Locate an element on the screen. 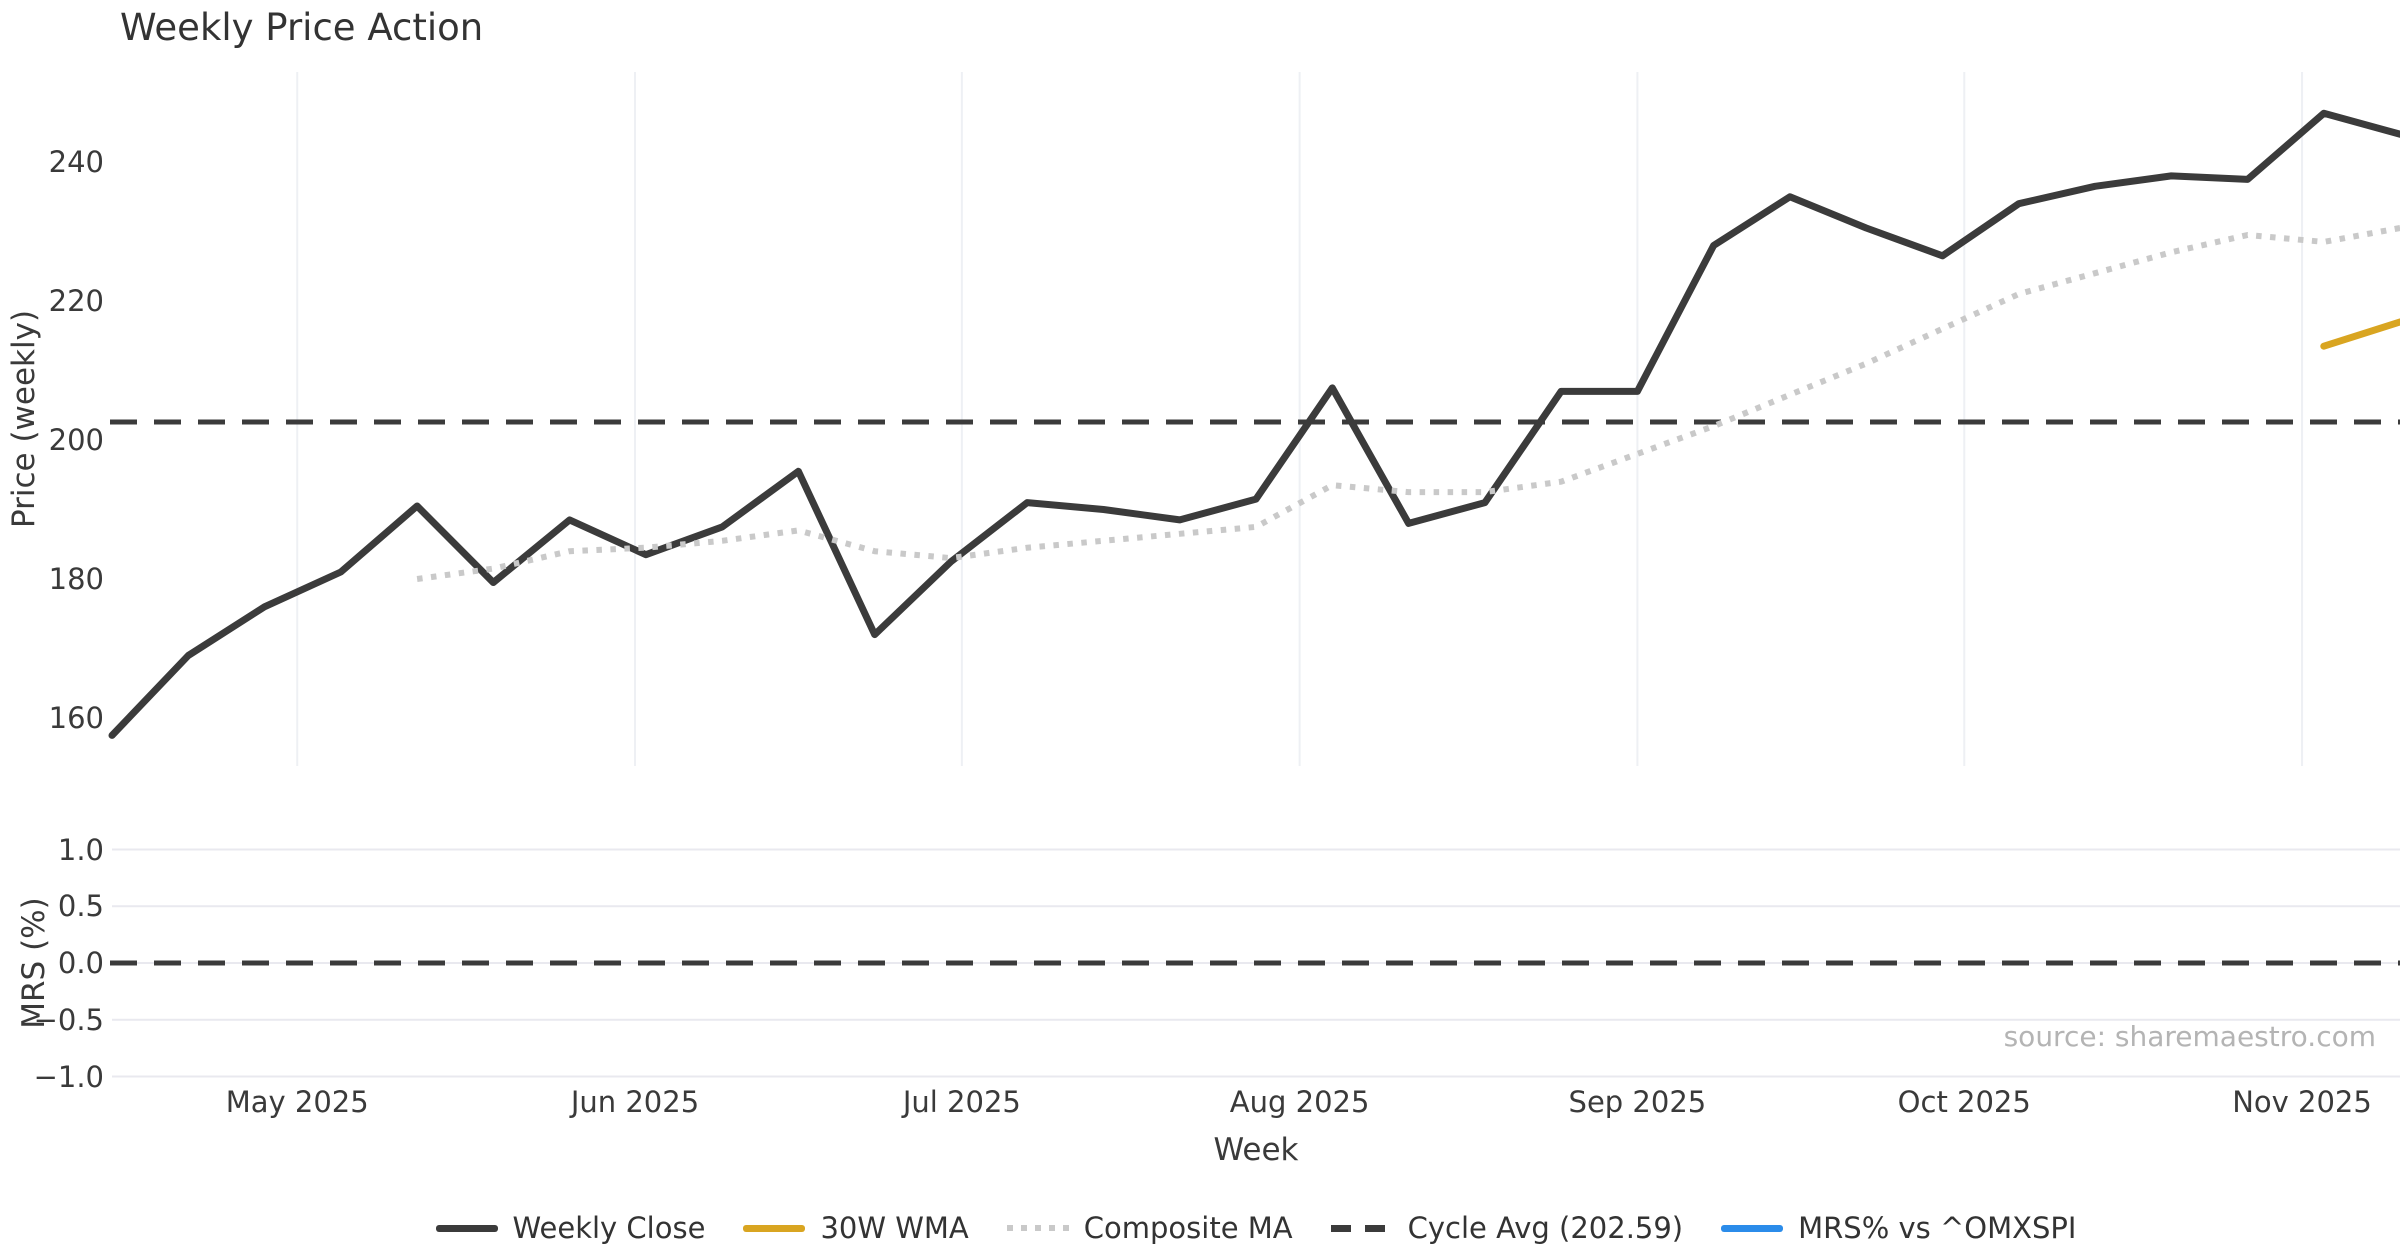  mrs-tick-label: 1.0 is located at coordinates (80, 849).